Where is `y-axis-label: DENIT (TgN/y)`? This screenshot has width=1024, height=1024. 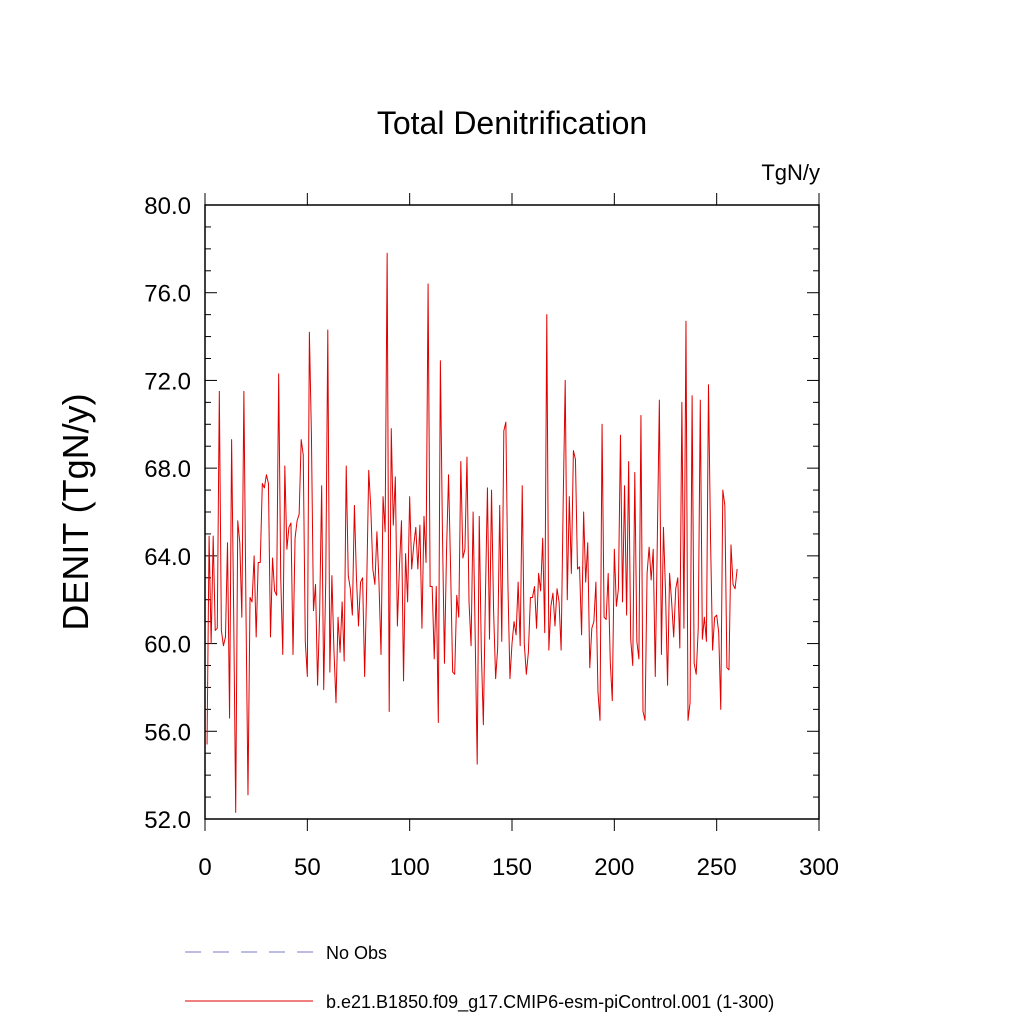 y-axis-label: DENIT (TgN/y) is located at coordinates (75, 511).